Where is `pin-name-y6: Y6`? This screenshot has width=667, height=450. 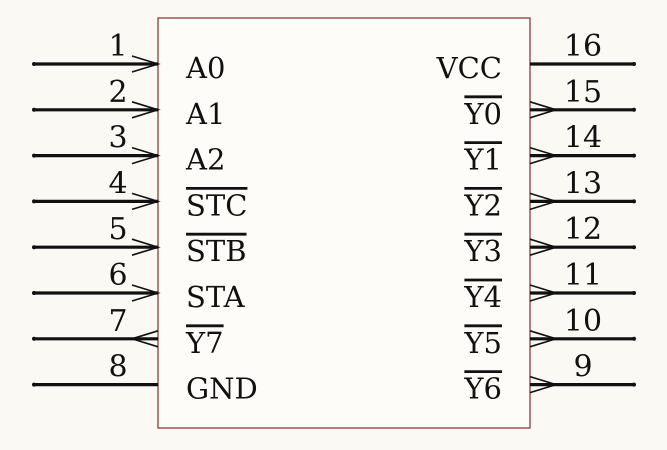 pin-name-y6: Y6 is located at coordinates (482, 389).